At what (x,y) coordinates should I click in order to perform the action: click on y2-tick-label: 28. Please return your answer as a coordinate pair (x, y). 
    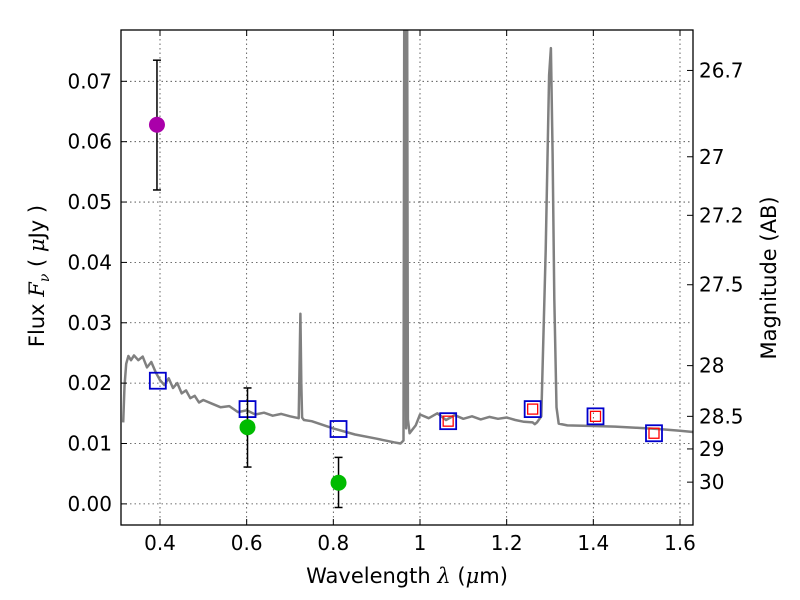
    Looking at the image, I should click on (711, 366).